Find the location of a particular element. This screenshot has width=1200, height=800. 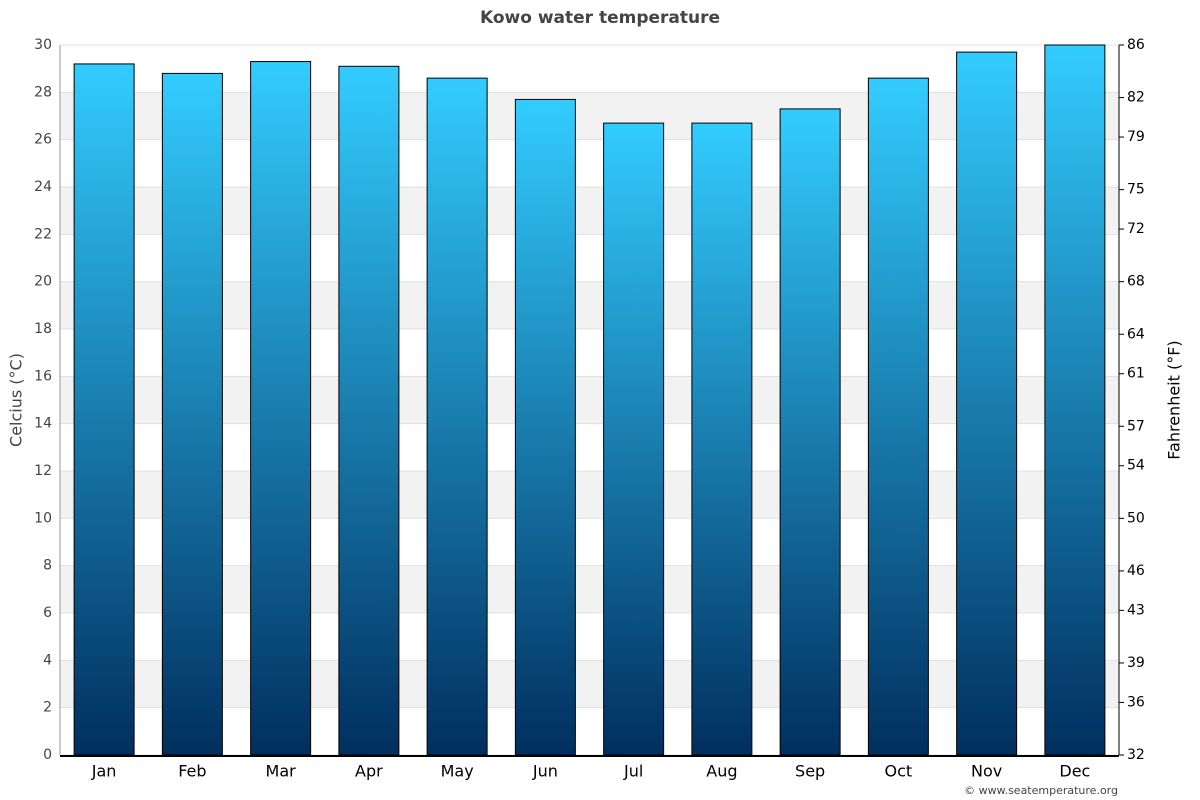

y2-tick-label: 39 is located at coordinates (1136, 663).